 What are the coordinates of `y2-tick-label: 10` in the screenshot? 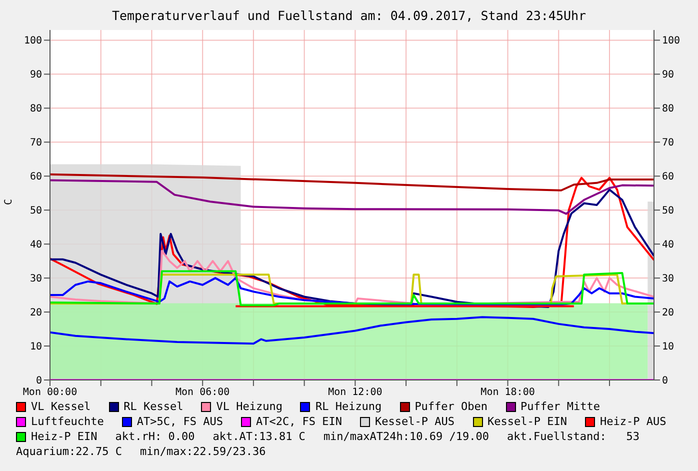 It's located at (668, 347).